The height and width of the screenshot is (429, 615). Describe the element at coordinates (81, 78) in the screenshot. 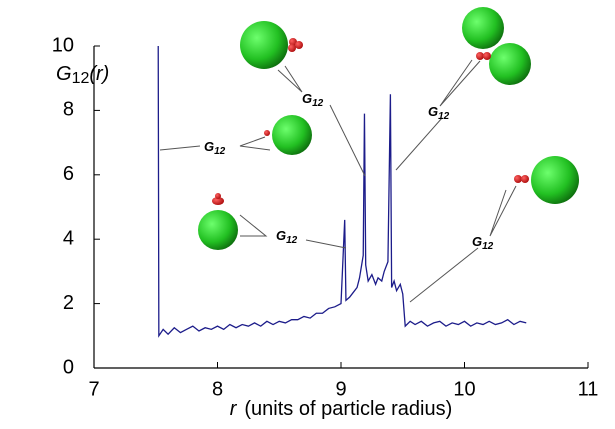

I see `y-label-sub: 12` at that location.